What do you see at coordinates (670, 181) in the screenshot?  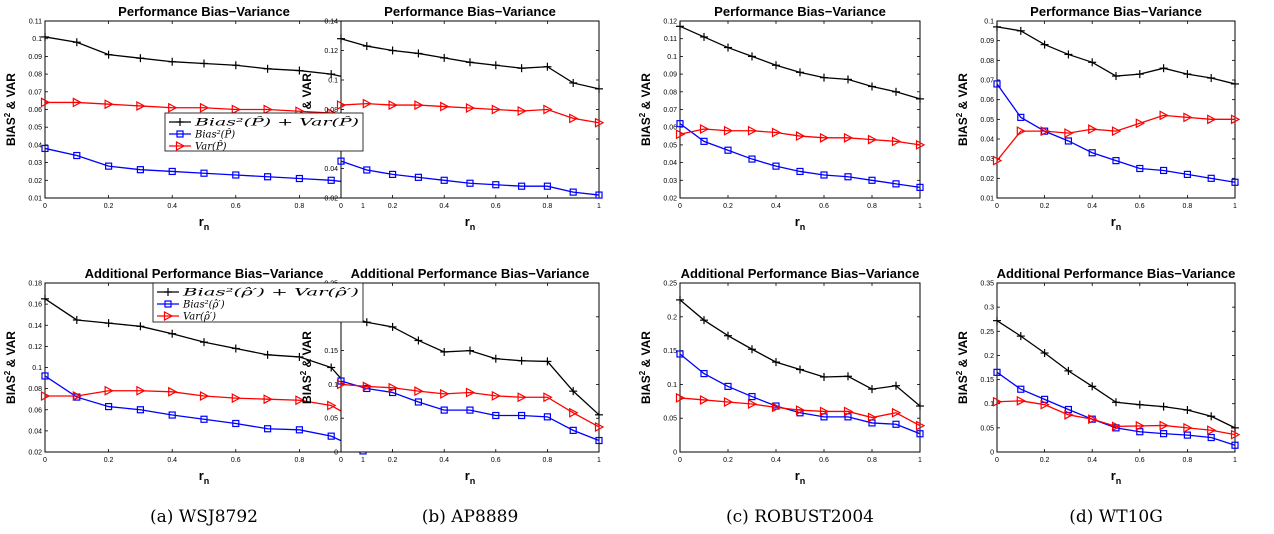 I see `y-tick-label: 0.03` at bounding box center [670, 181].